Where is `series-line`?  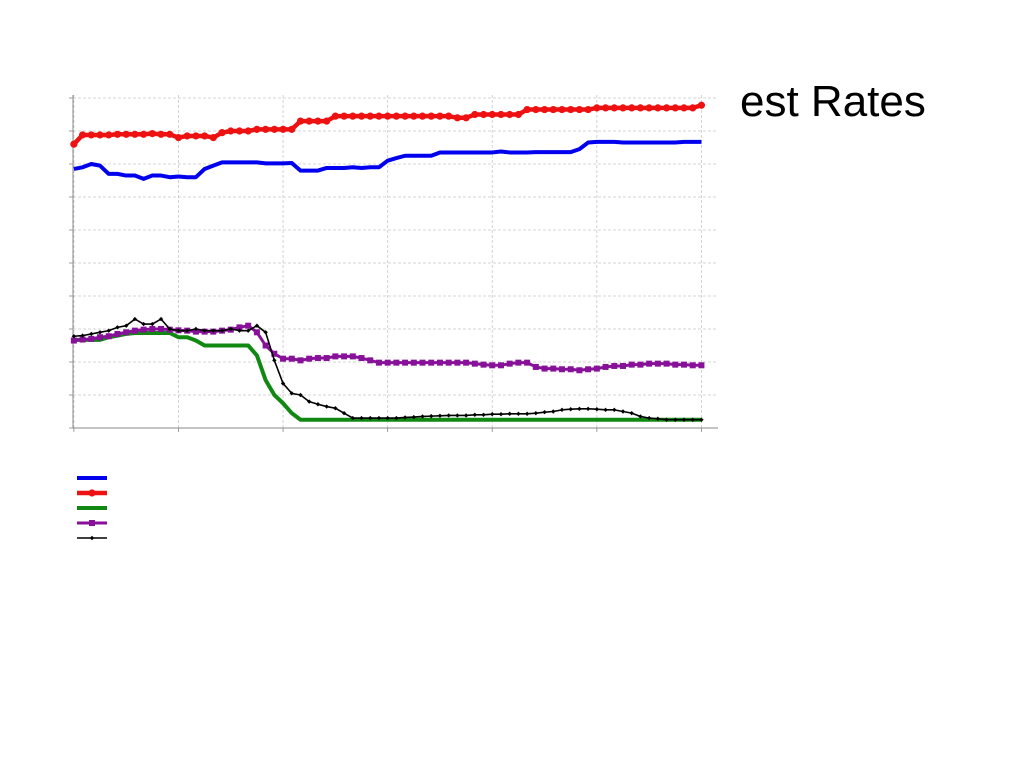 series-line is located at coordinates (387, 160).